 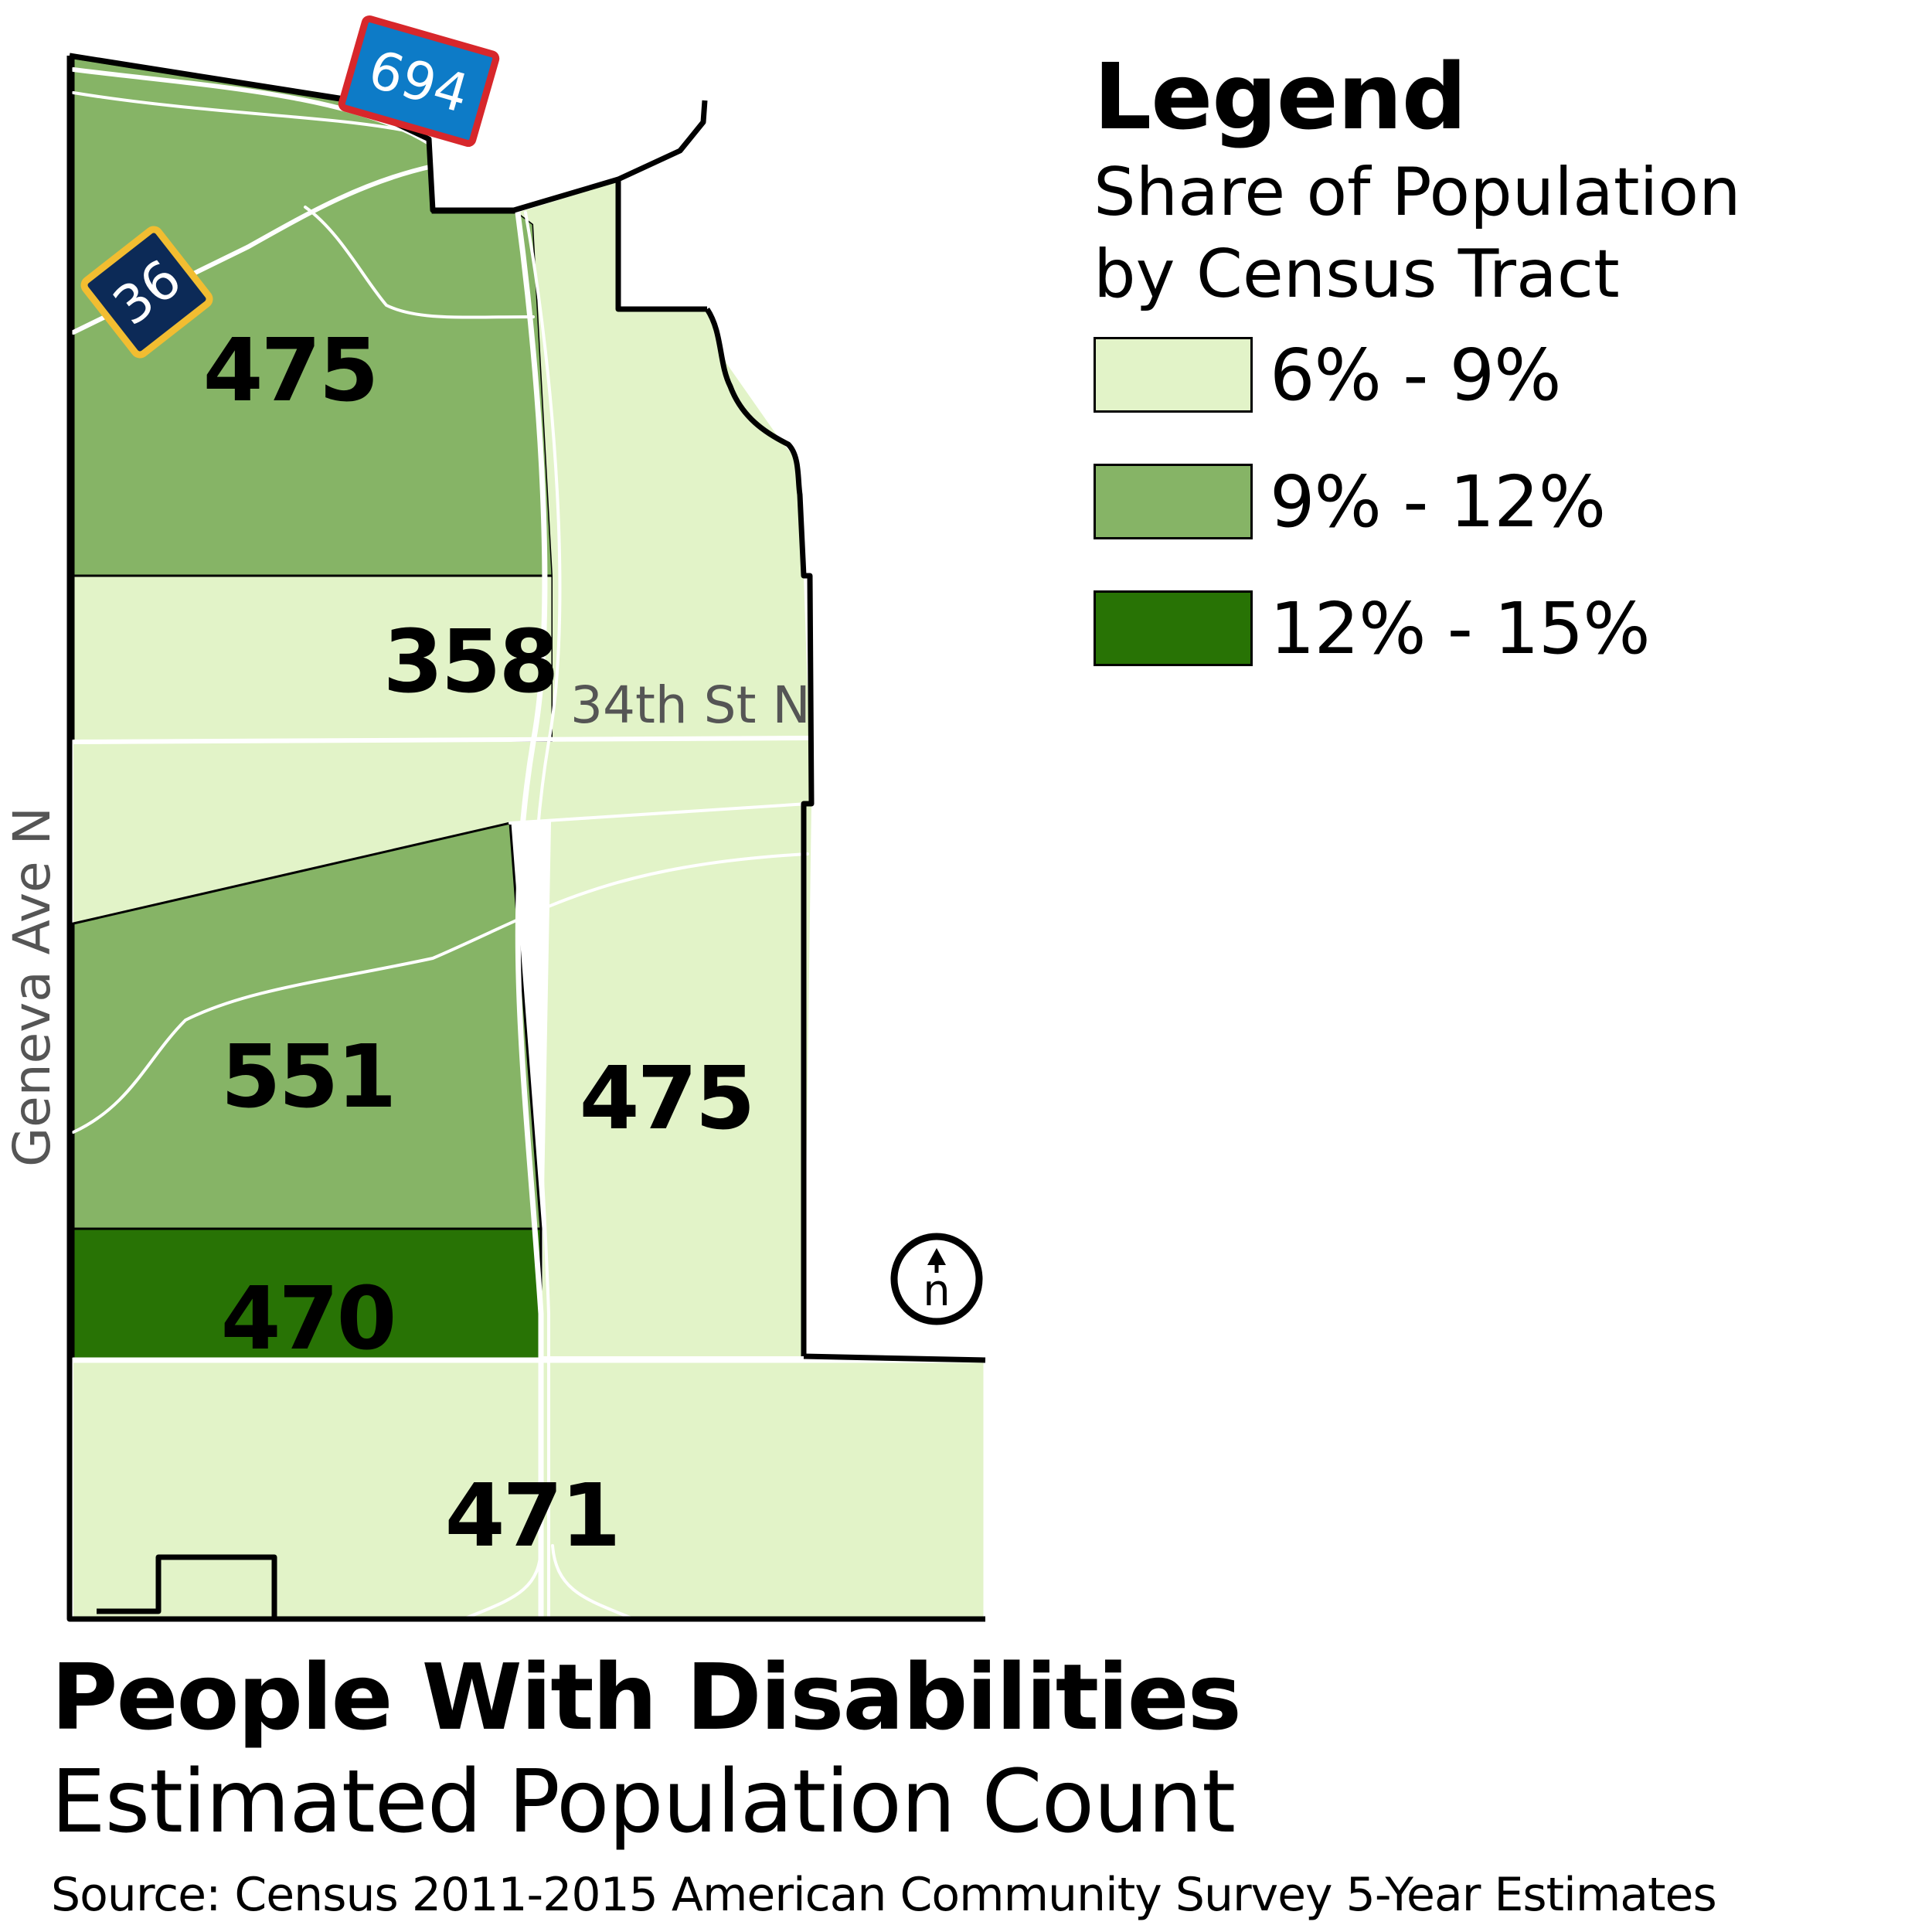 I want to click on i694-shield-icon: 694, so click(x=419, y=82).